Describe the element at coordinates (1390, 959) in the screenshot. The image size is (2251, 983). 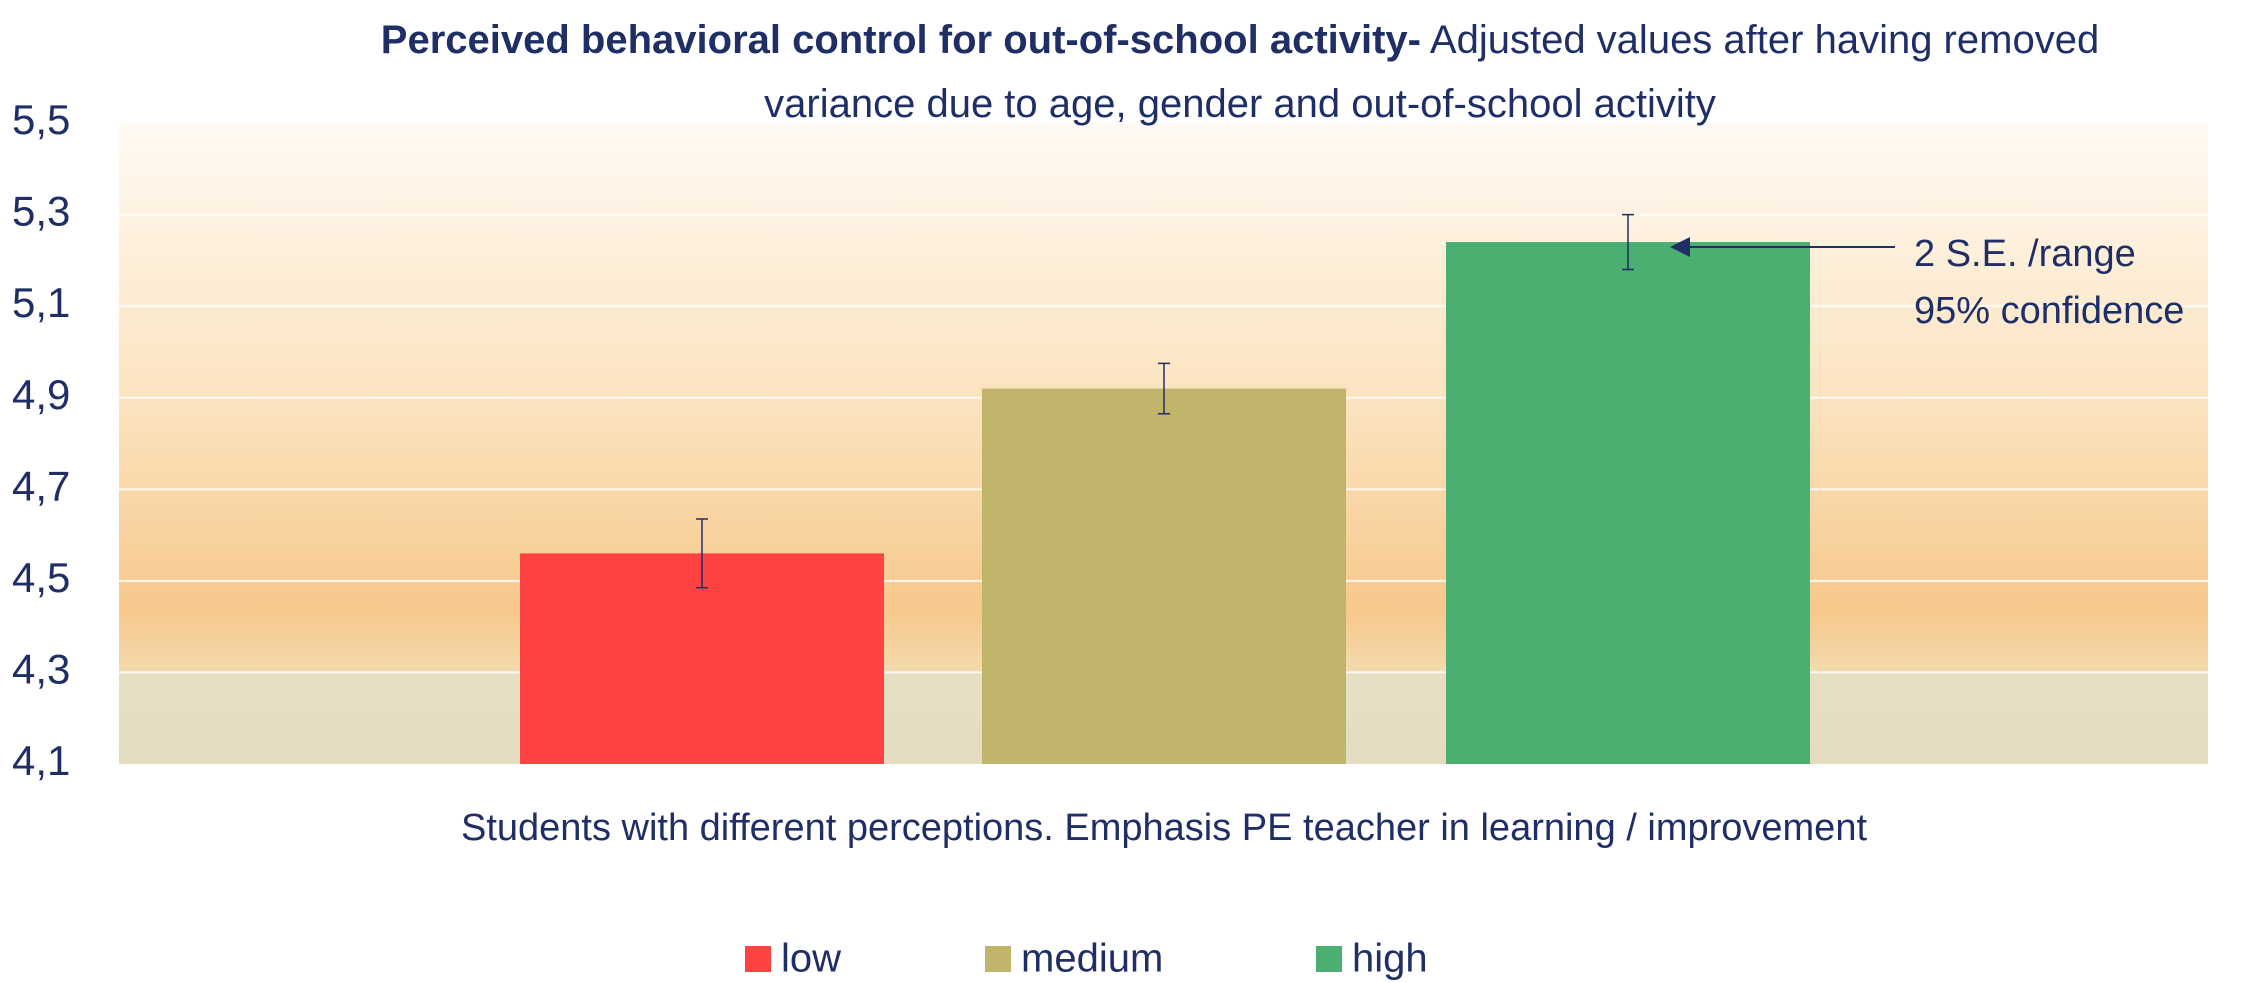
I see `legend-label: high` at that location.